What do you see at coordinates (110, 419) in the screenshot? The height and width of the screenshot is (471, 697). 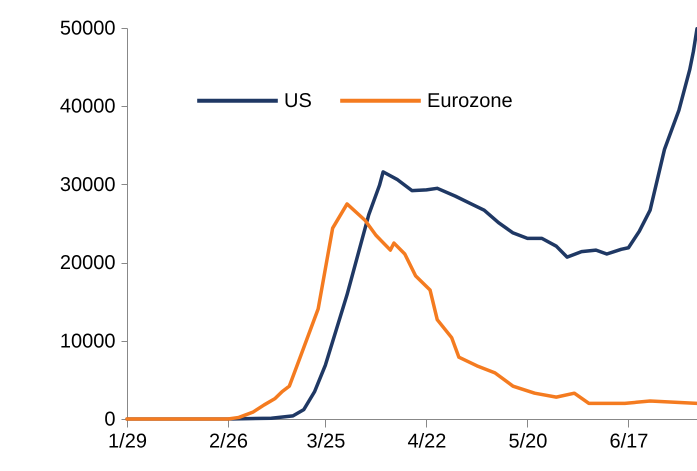 I see `y-tick-label: 0` at bounding box center [110, 419].